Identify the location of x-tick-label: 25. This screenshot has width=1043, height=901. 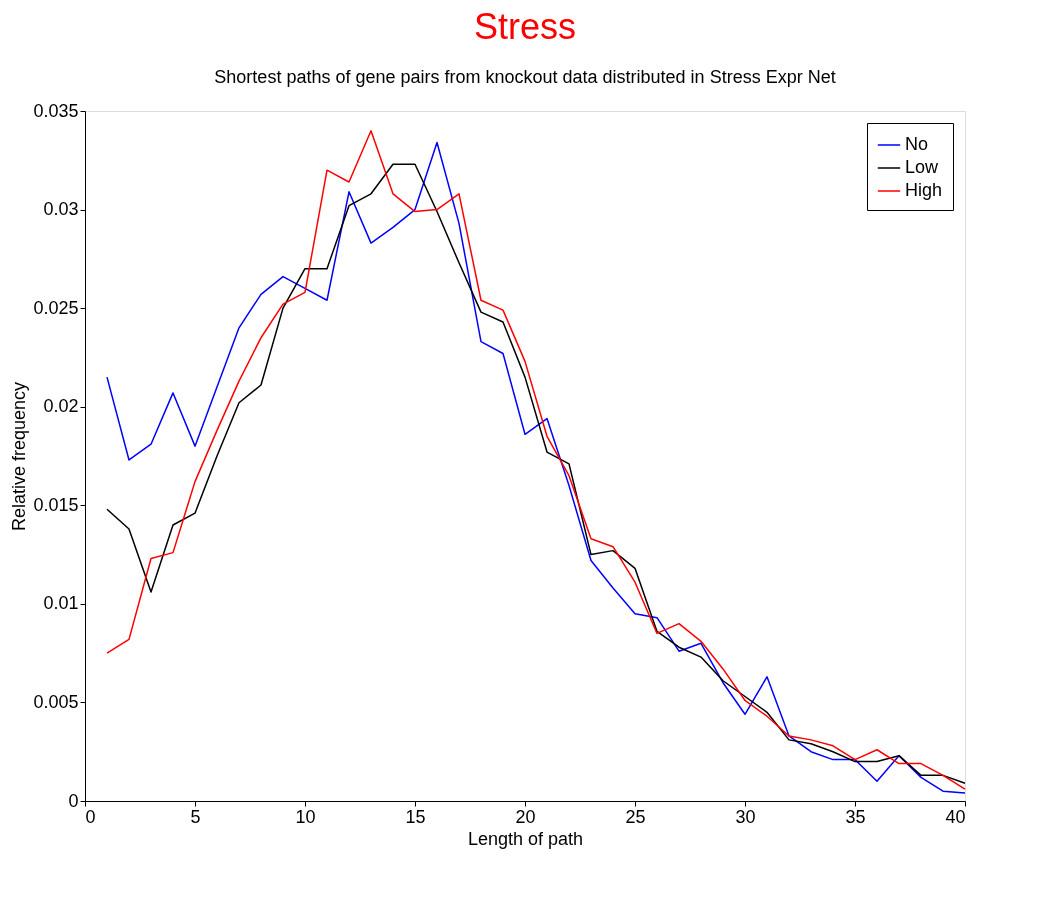
(635, 816).